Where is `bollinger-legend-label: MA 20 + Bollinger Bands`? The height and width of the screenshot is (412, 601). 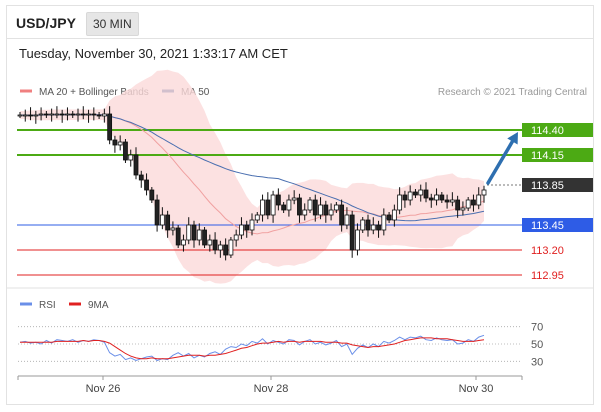
bollinger-legend-label: MA 20 + Bollinger Bands is located at coordinates (94, 92).